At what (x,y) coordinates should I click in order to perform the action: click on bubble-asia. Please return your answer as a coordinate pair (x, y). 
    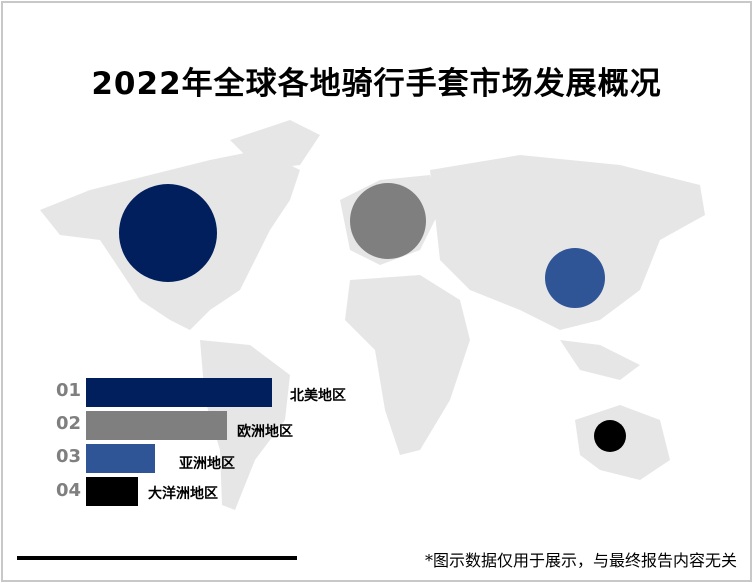
    Looking at the image, I should click on (575, 278).